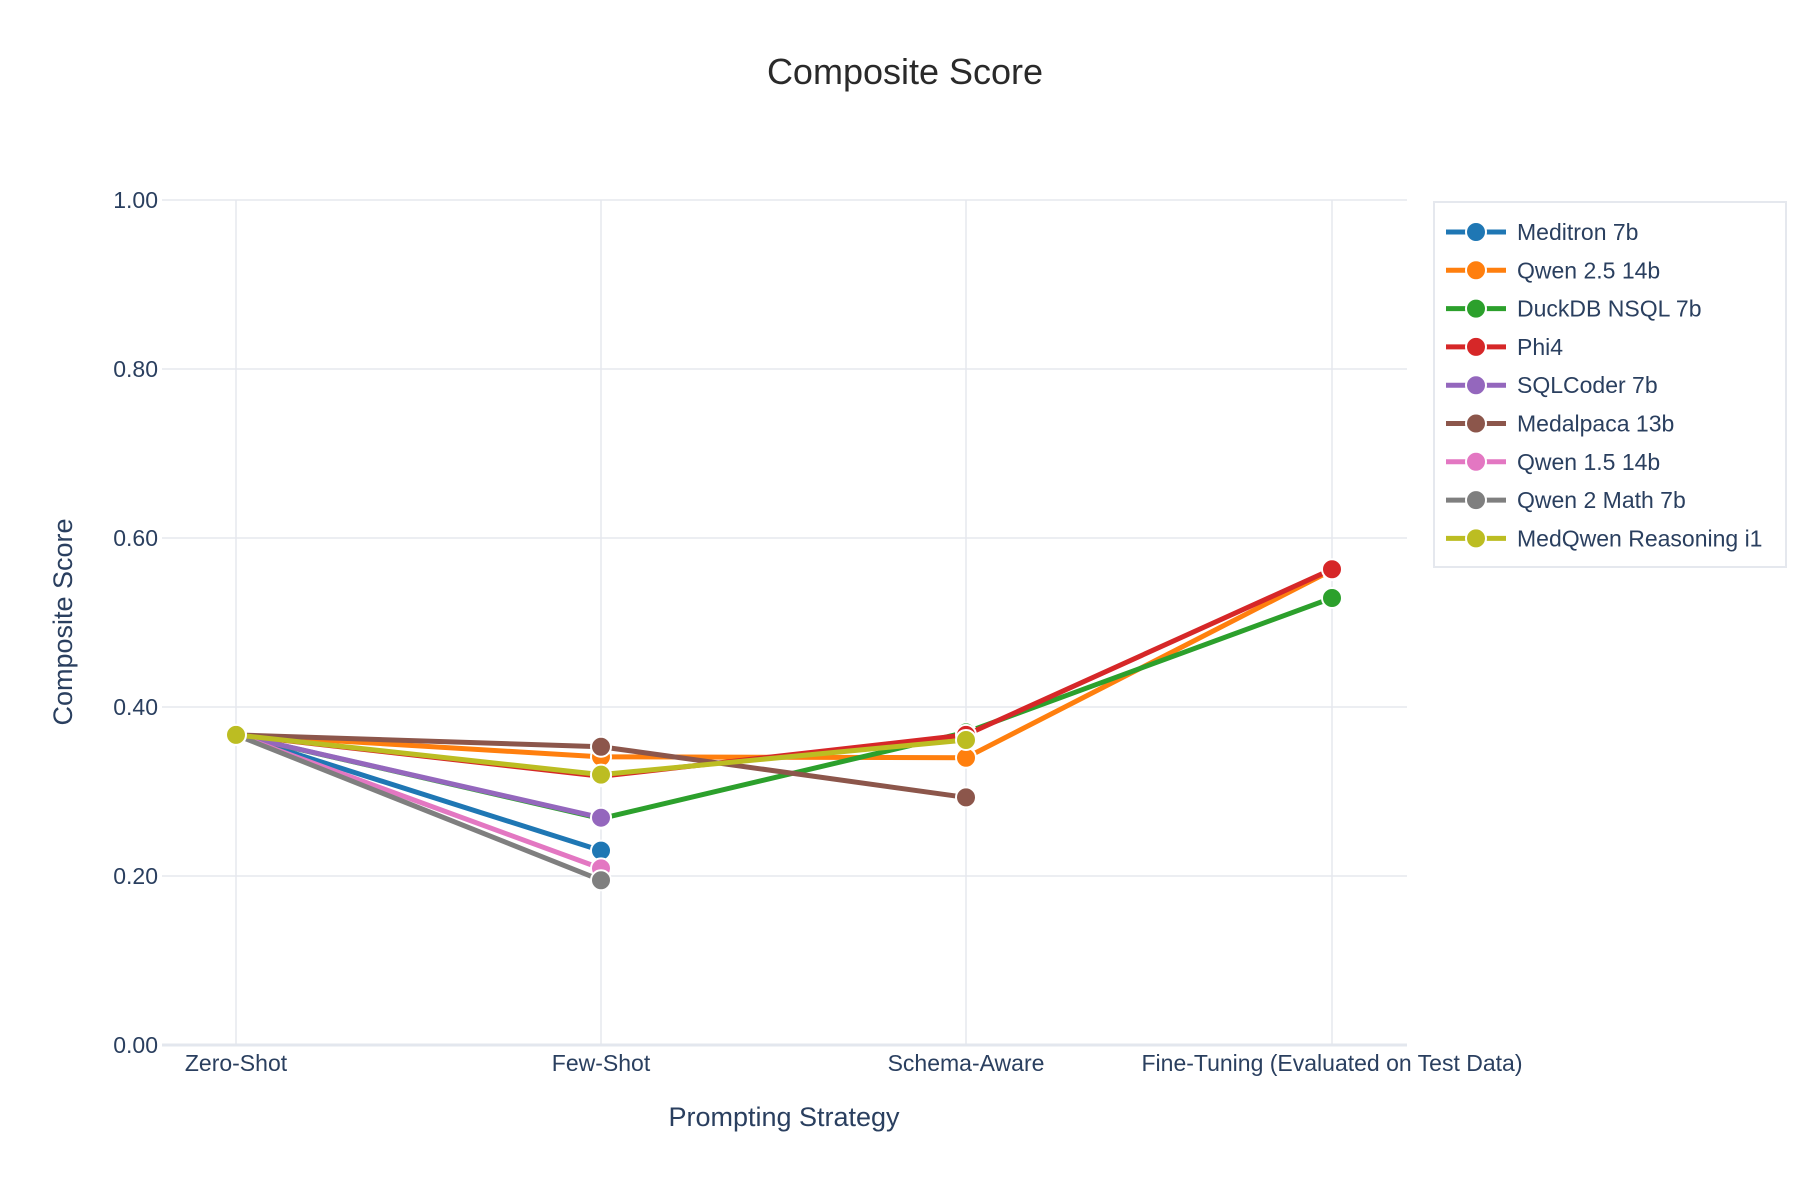 The width and height of the screenshot is (1800, 1200). Describe the element at coordinates (1601, 500) in the screenshot. I see `legend-label: Qwen 2 Math 7b` at that location.